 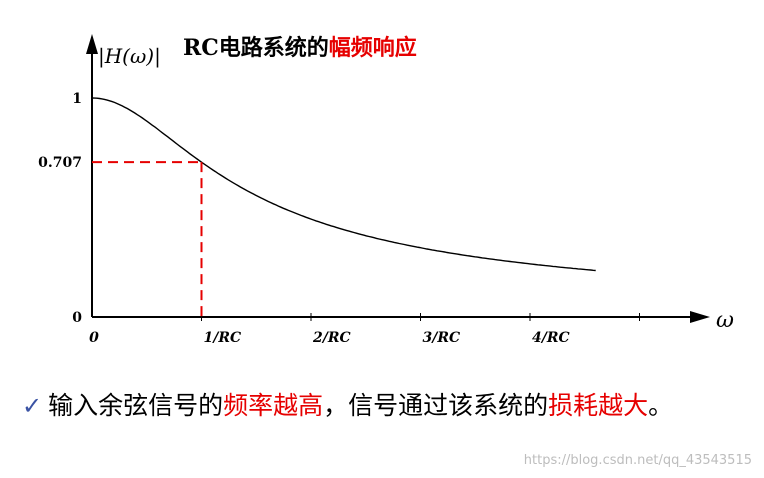 I want to click on watermark: https://blog.csdn.net/qq_43543515, so click(x=637, y=460).